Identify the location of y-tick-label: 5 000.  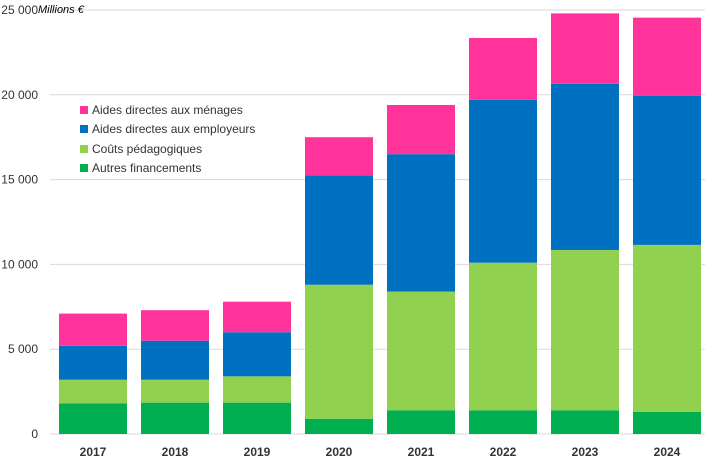
(23, 349).